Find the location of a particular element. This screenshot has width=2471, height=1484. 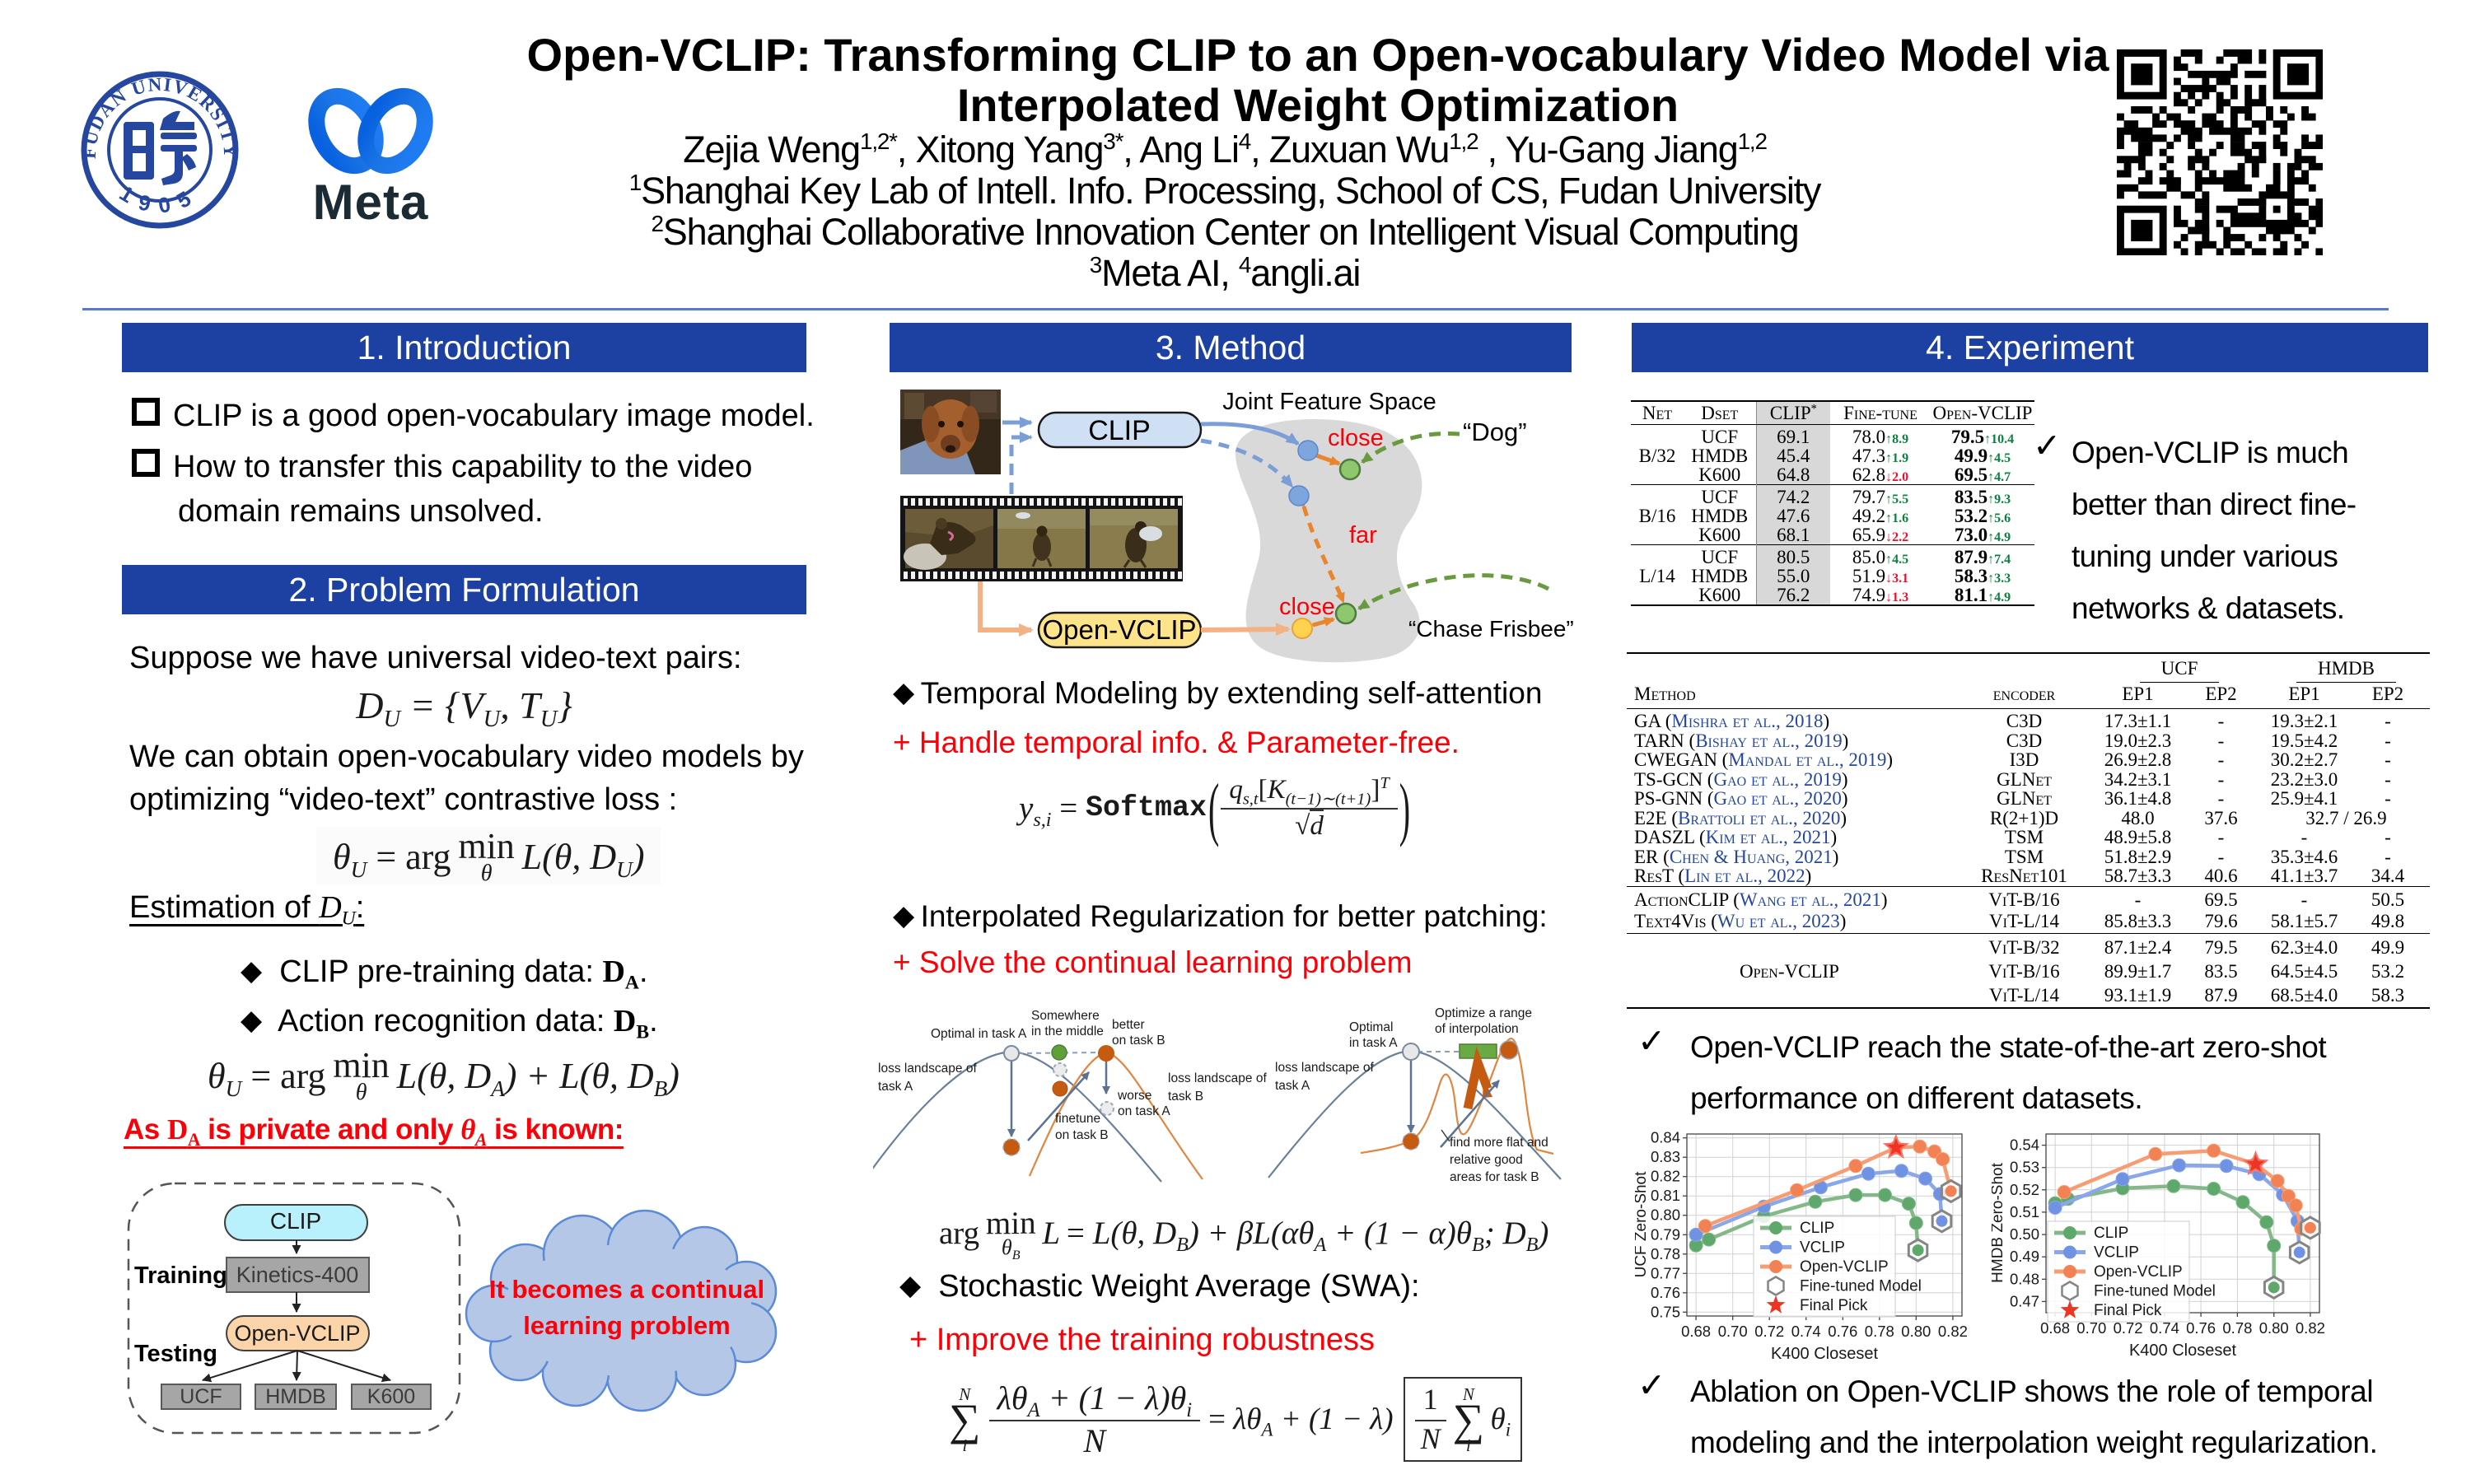

svg-text: 0.53 is located at coordinates (2024, 1167).